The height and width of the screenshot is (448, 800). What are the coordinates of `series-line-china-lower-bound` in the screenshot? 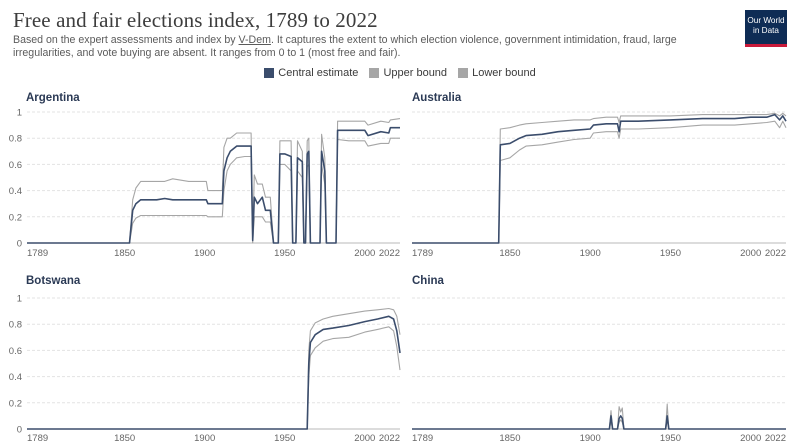 It's located at (599, 424).